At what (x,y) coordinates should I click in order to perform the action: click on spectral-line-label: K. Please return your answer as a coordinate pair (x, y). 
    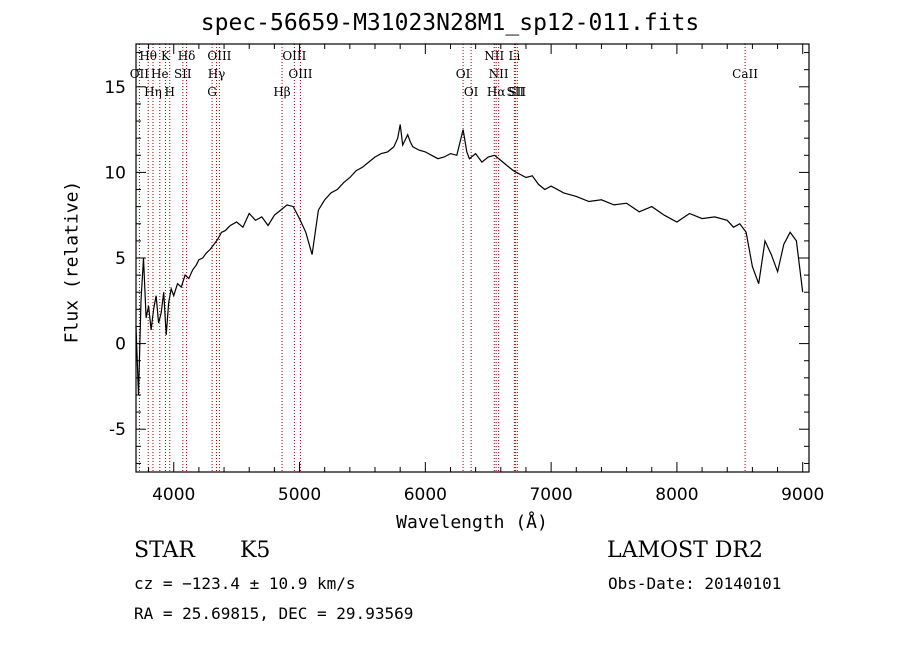
    Looking at the image, I should click on (166, 56).